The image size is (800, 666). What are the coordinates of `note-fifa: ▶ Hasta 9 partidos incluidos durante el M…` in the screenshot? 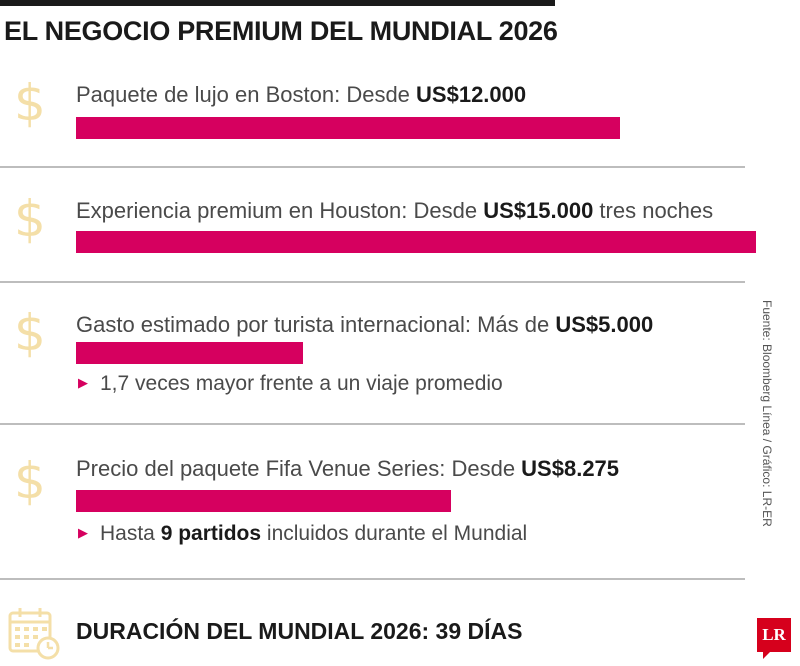 It's located at (303, 533).